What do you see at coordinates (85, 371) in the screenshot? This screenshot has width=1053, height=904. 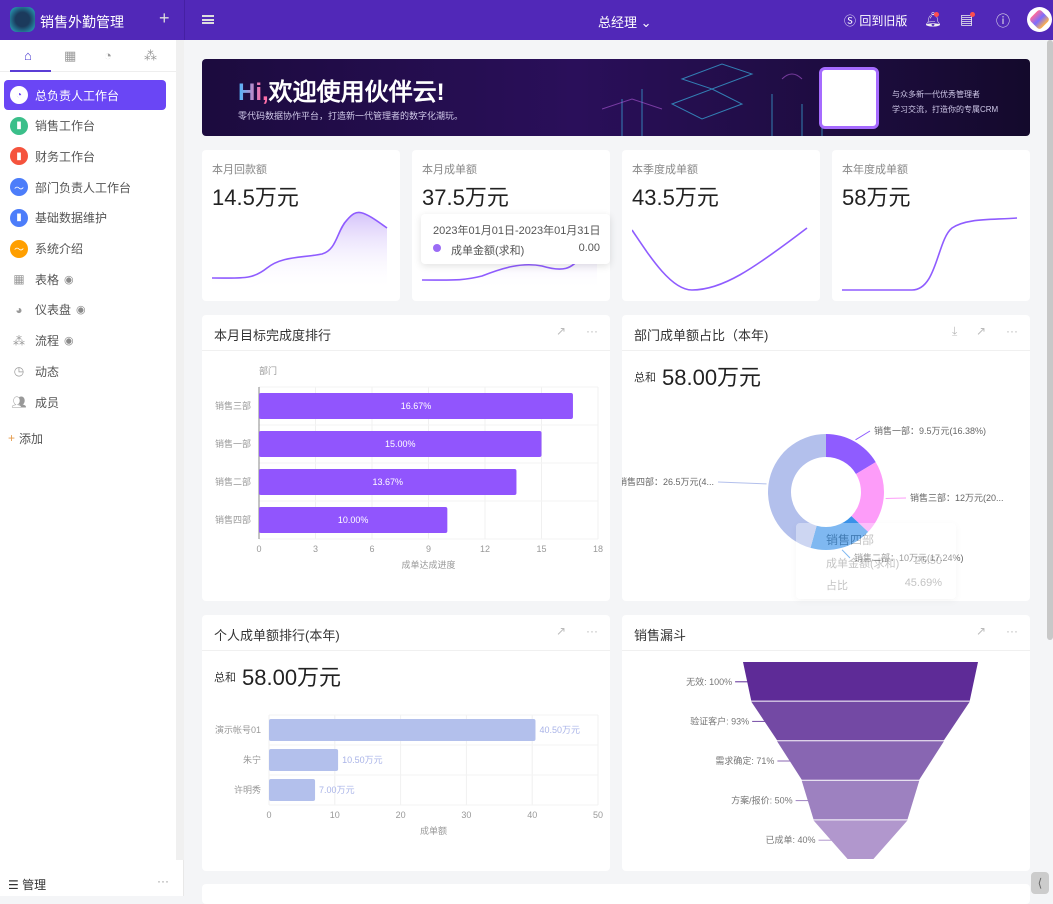 I see `sidebar-item: ◷ 动态` at bounding box center [85, 371].